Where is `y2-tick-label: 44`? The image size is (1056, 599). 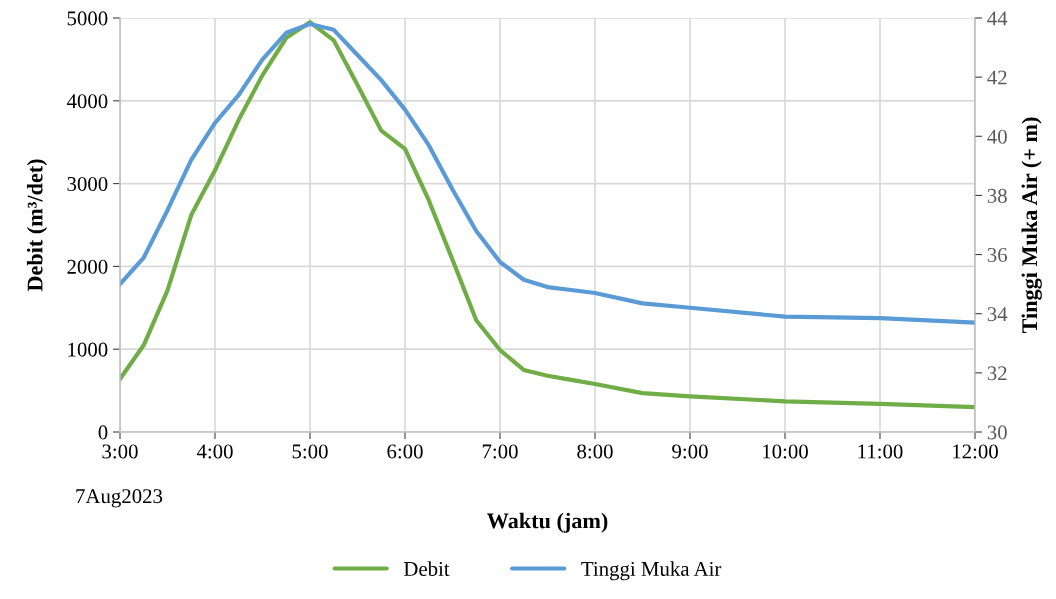
y2-tick-label: 44 is located at coordinates (997, 18).